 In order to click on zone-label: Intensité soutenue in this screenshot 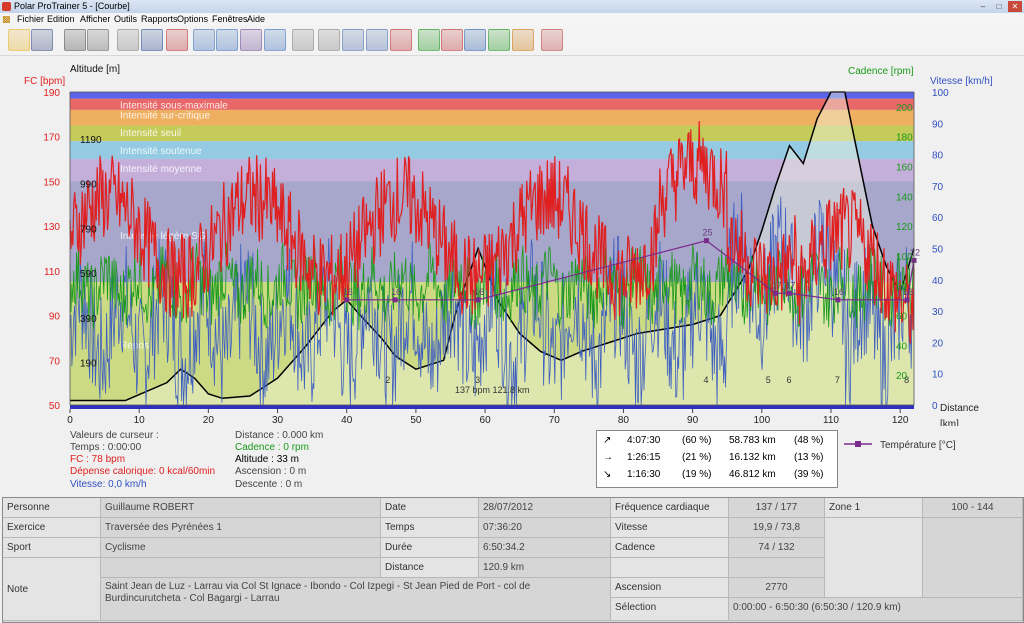, I will do `click(161, 151)`.